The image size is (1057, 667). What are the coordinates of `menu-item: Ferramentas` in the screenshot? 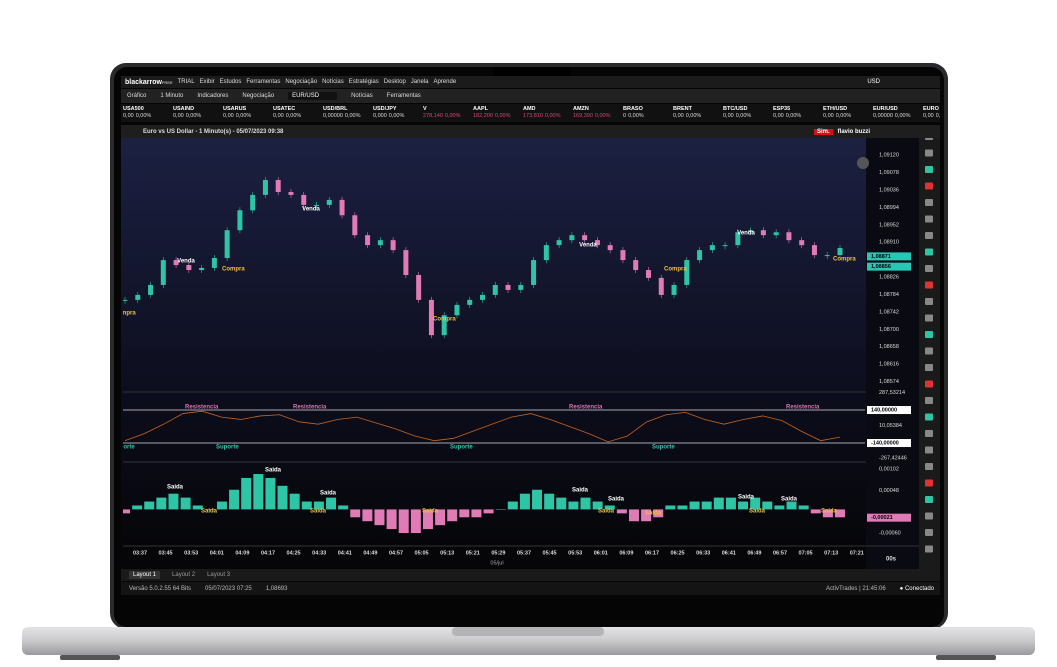 It's located at (263, 82).